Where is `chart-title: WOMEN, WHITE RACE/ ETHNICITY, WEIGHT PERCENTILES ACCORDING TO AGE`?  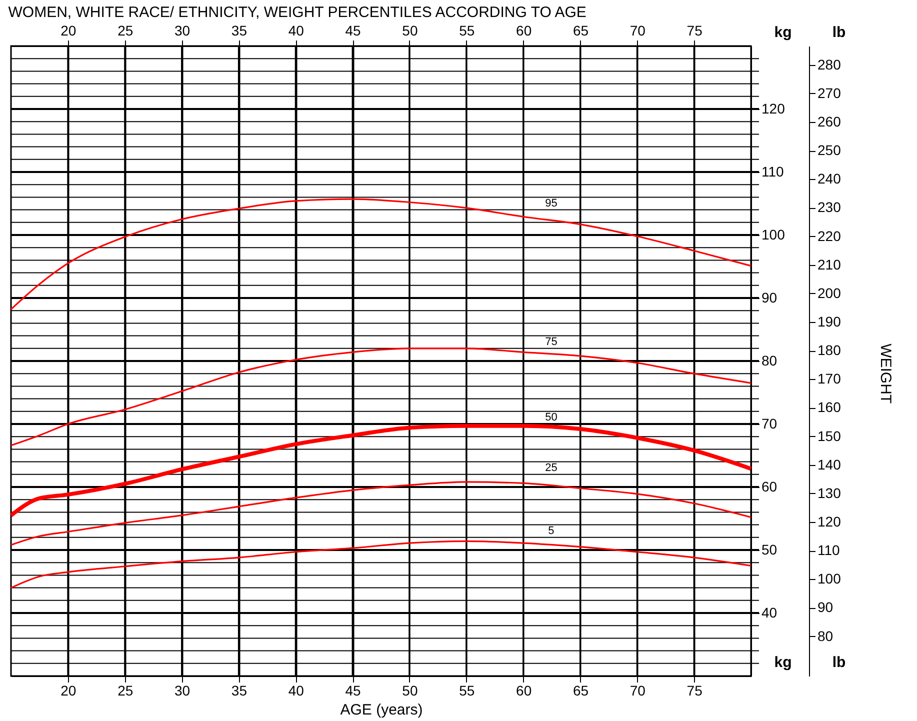 chart-title: WOMEN, WHITE RACE/ ETHNICITY, WEIGHT PERCENTILES ACCORDING TO AGE is located at coordinates (297, 12).